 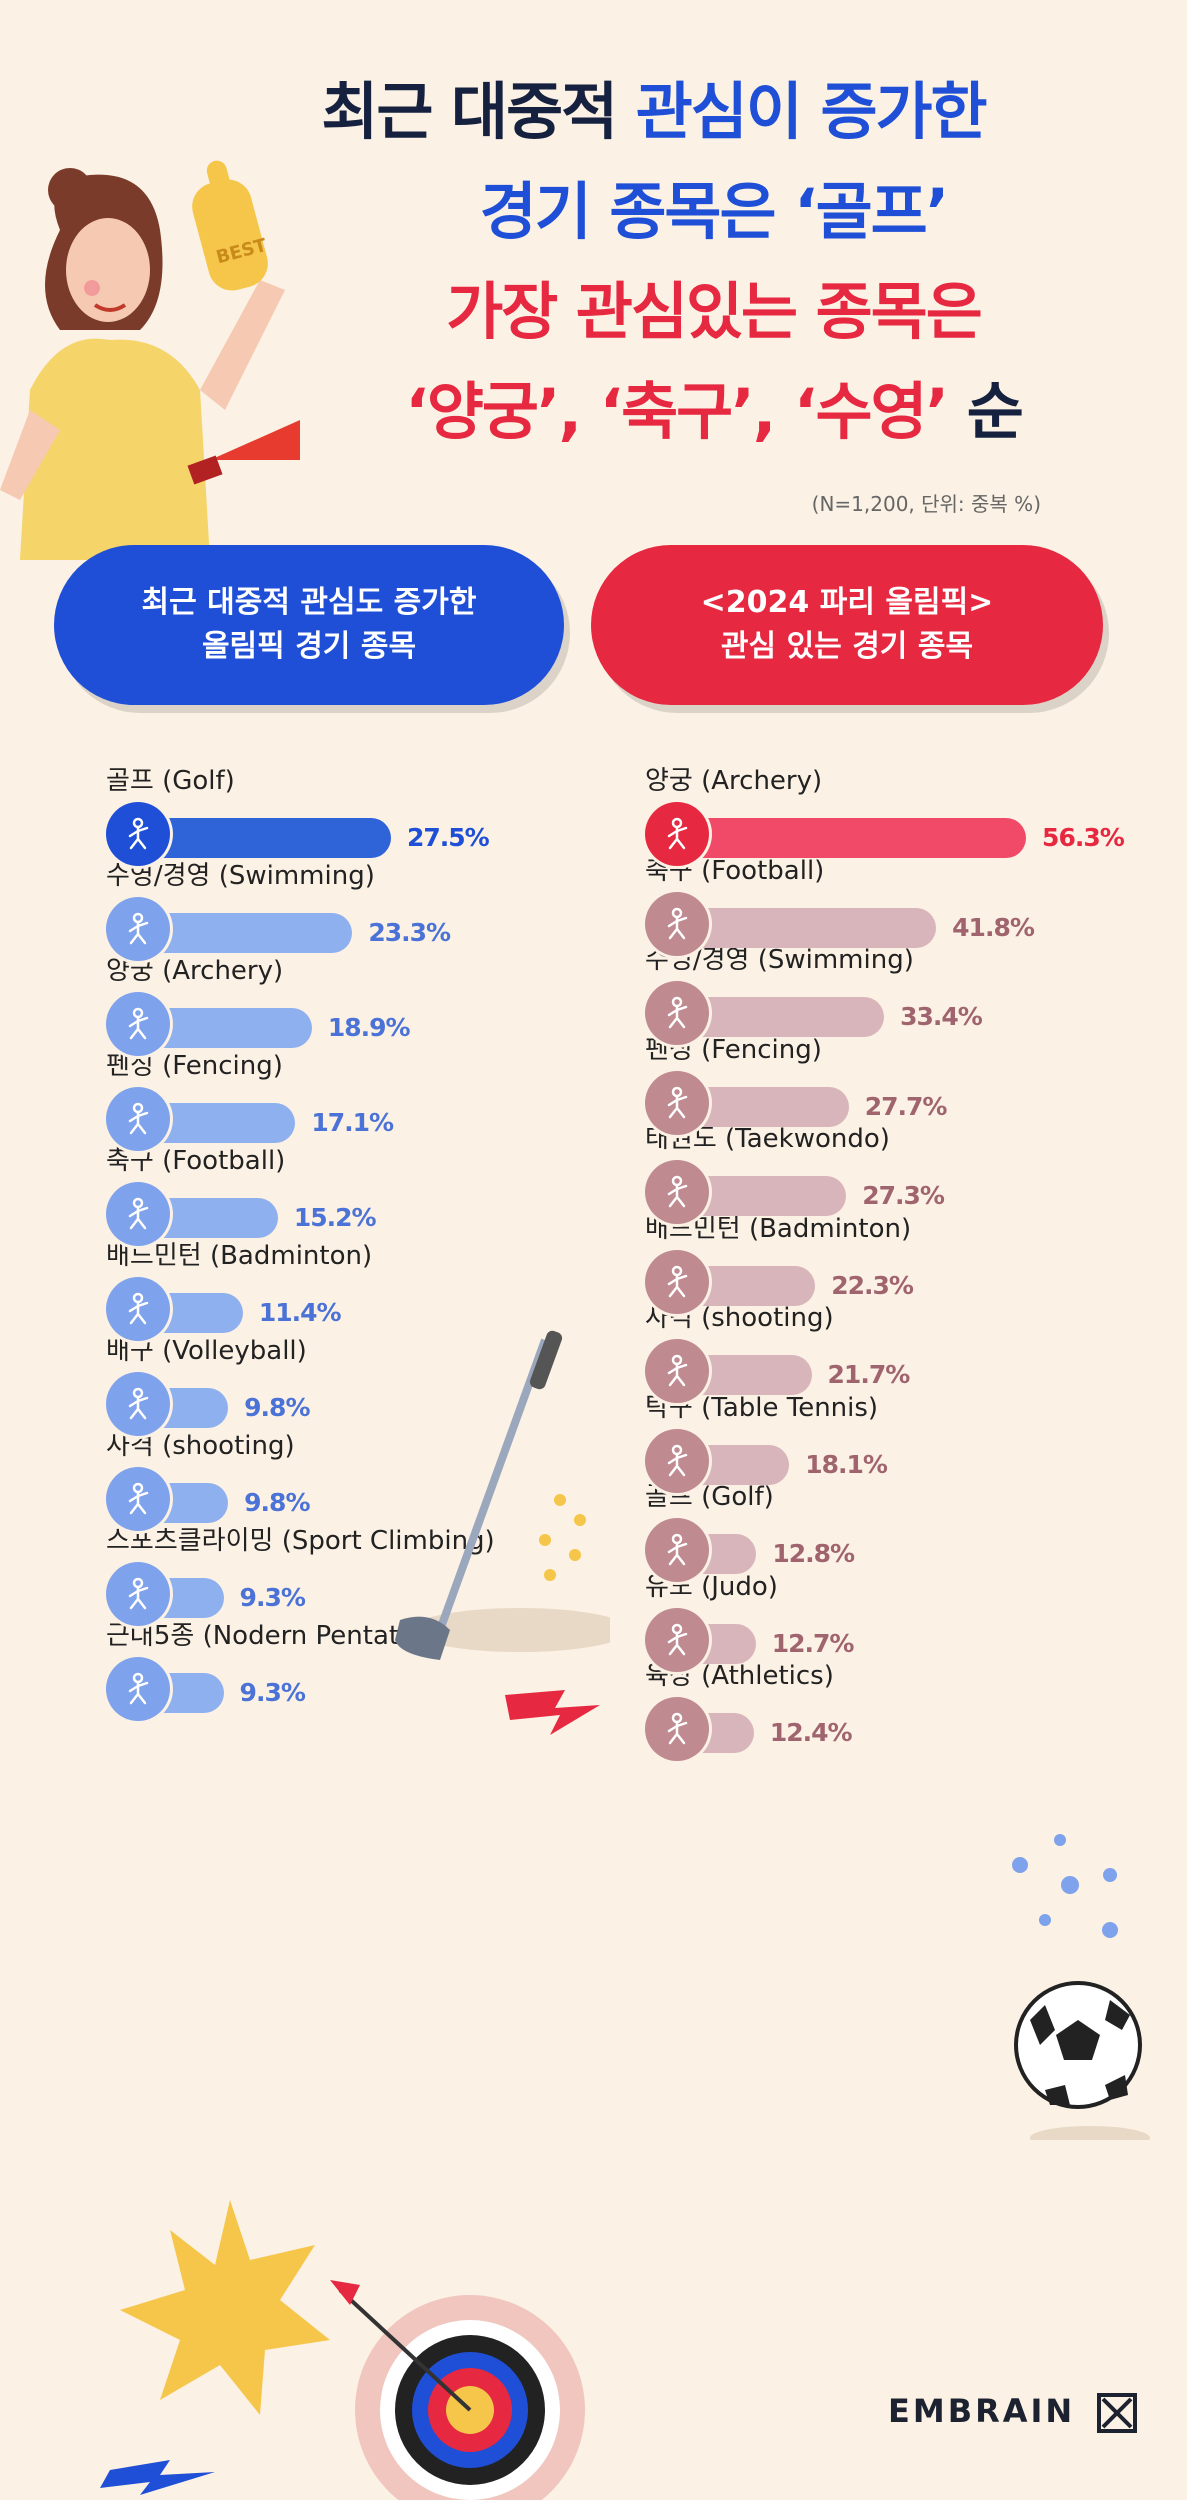 What do you see at coordinates (1083, 837) in the screenshot?
I see `right-value-label: 56.3%` at bounding box center [1083, 837].